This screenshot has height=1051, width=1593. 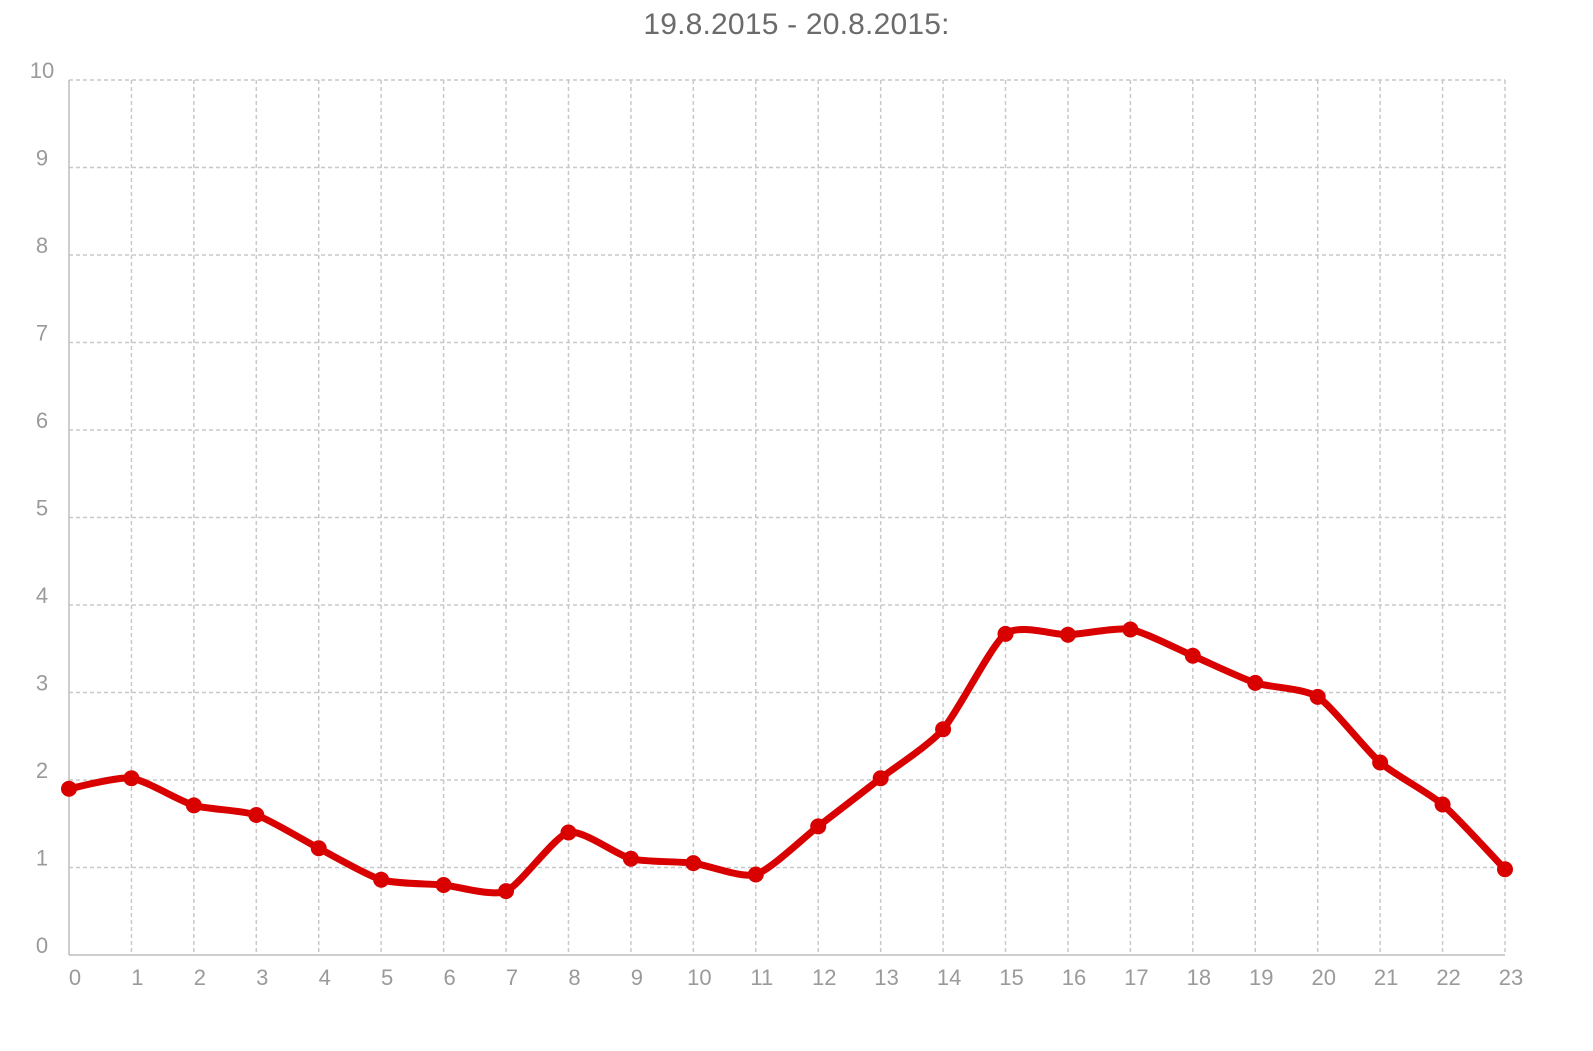 What do you see at coordinates (1511, 977) in the screenshot?
I see `x-tick-label: 23` at bounding box center [1511, 977].